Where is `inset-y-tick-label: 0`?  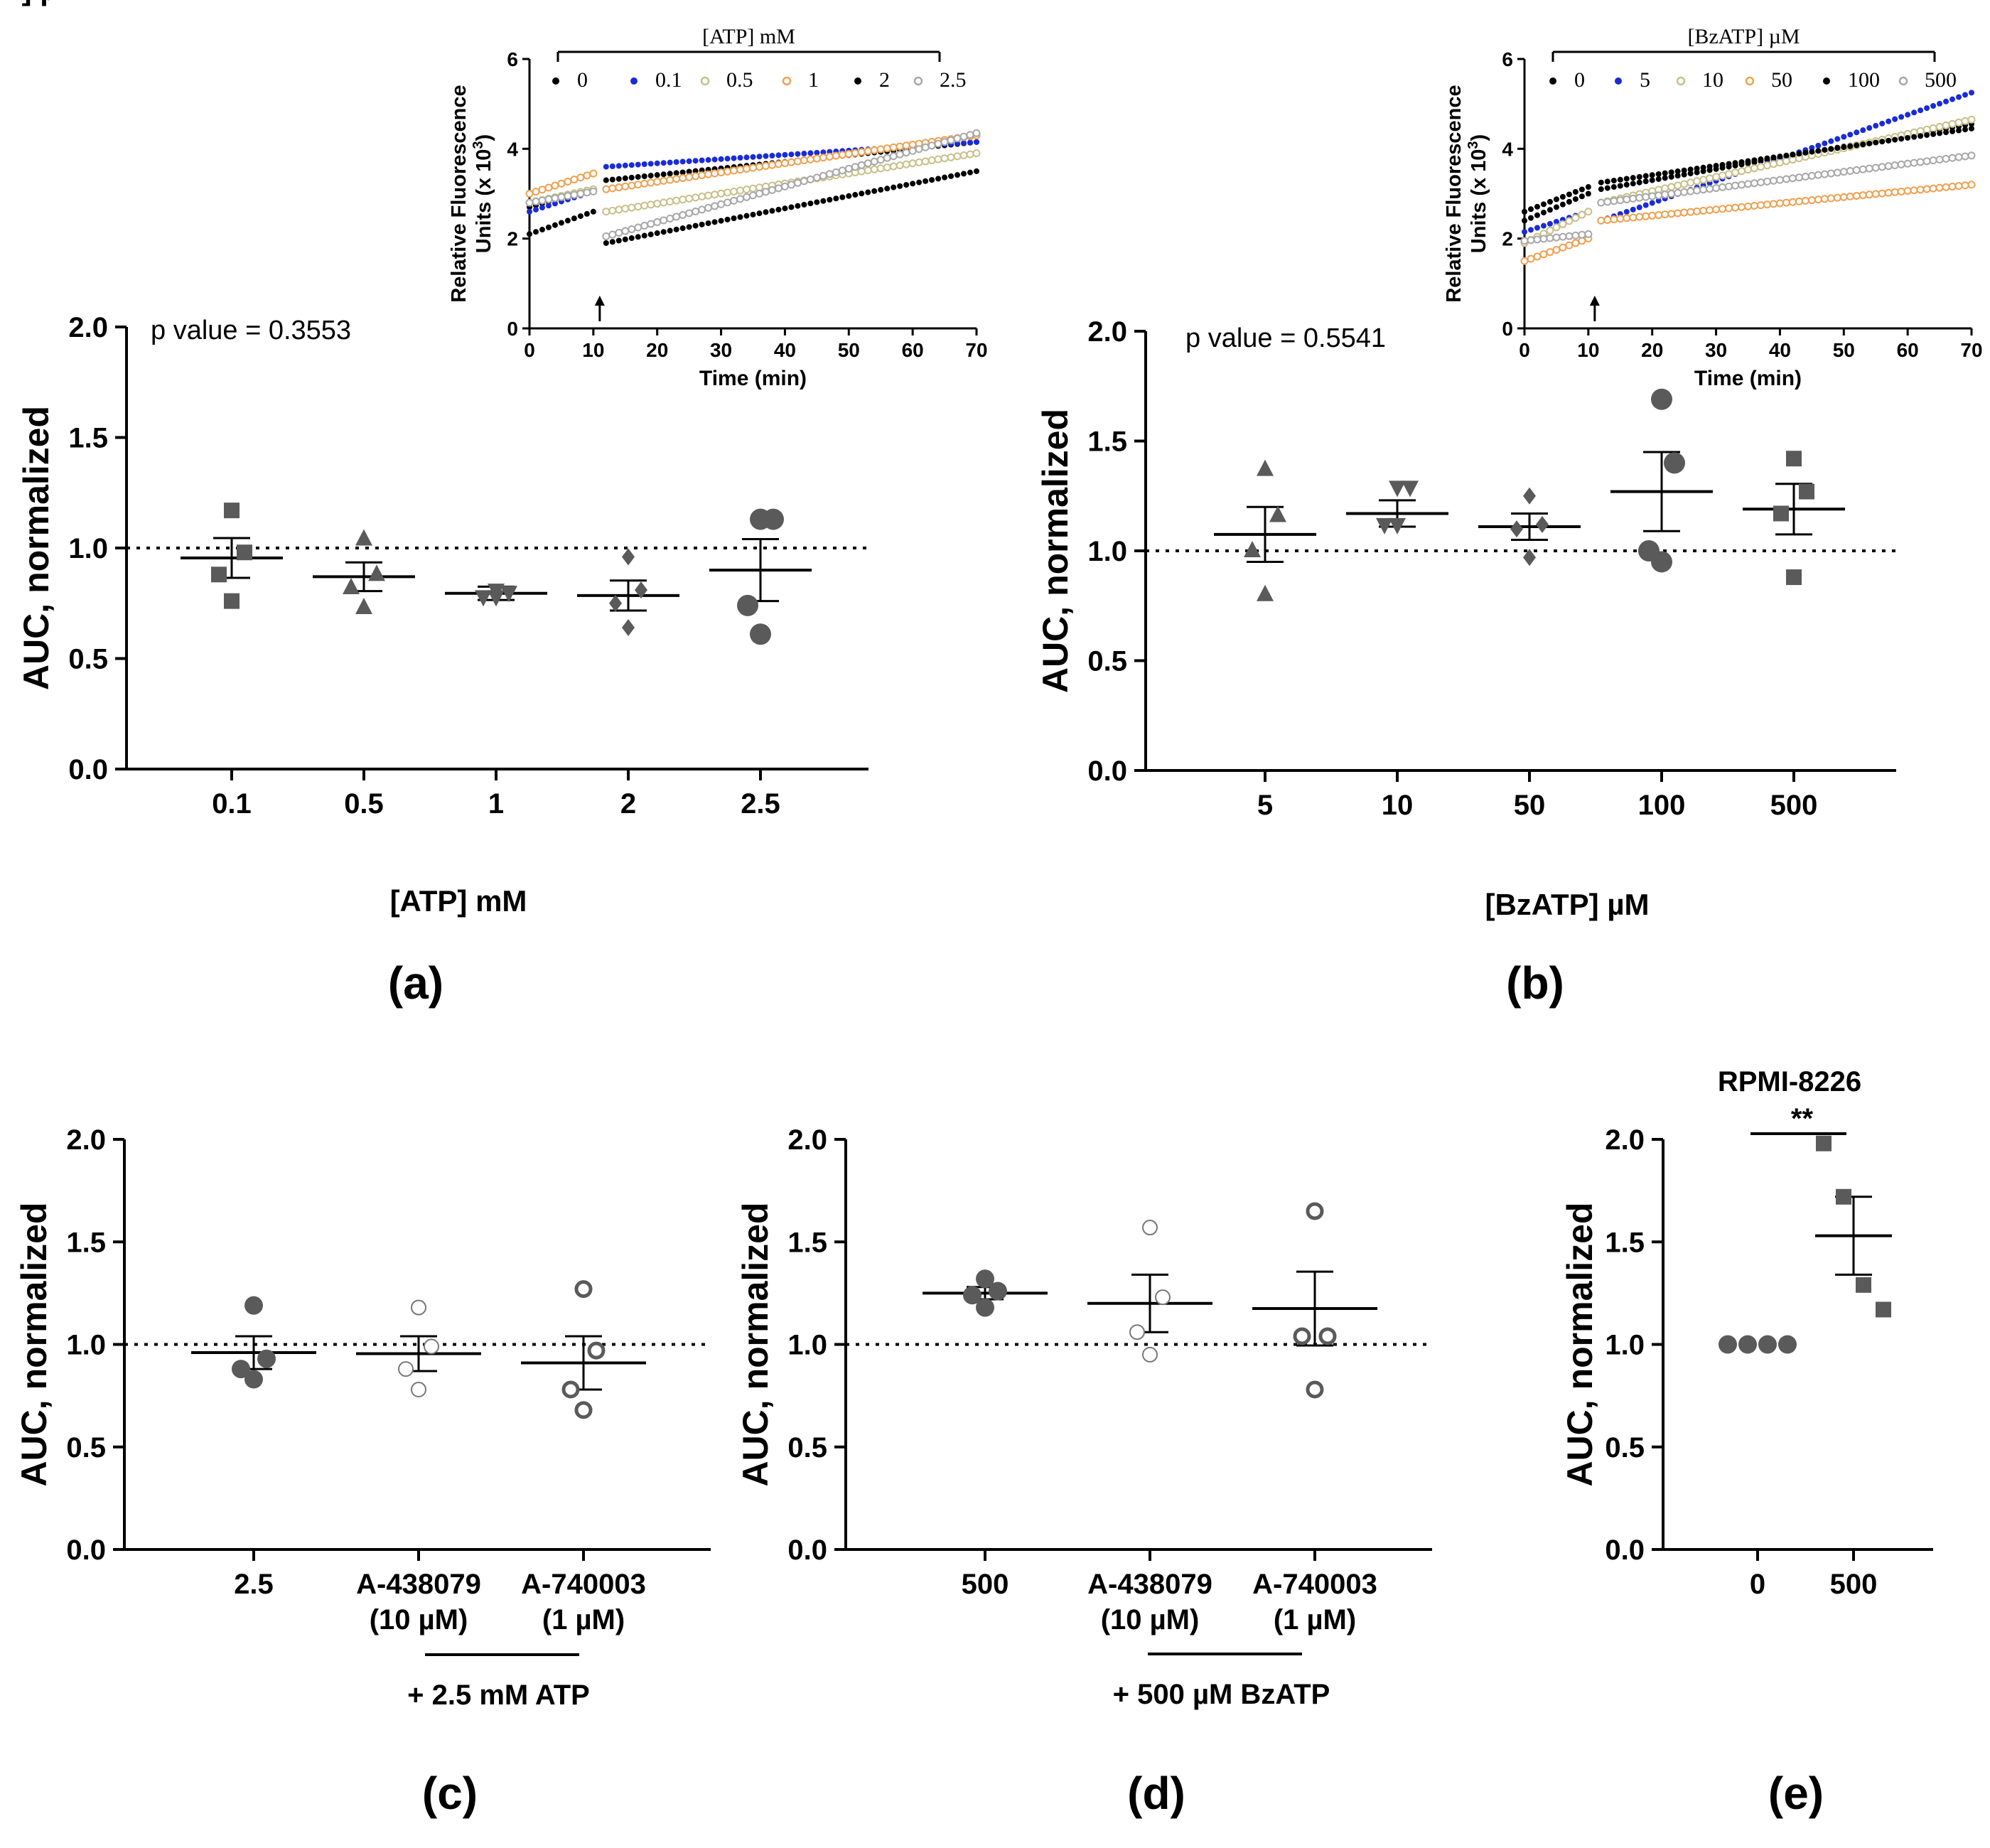
inset-y-tick-label: 0 is located at coordinates (513, 329).